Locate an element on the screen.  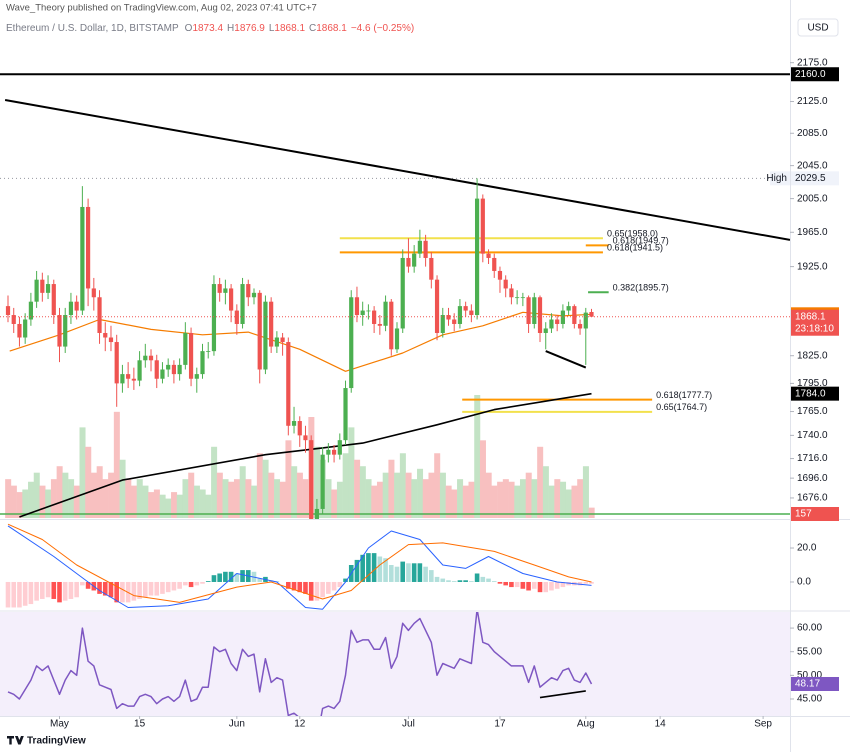
sma-value-label-box is located at coordinates (815, 393).